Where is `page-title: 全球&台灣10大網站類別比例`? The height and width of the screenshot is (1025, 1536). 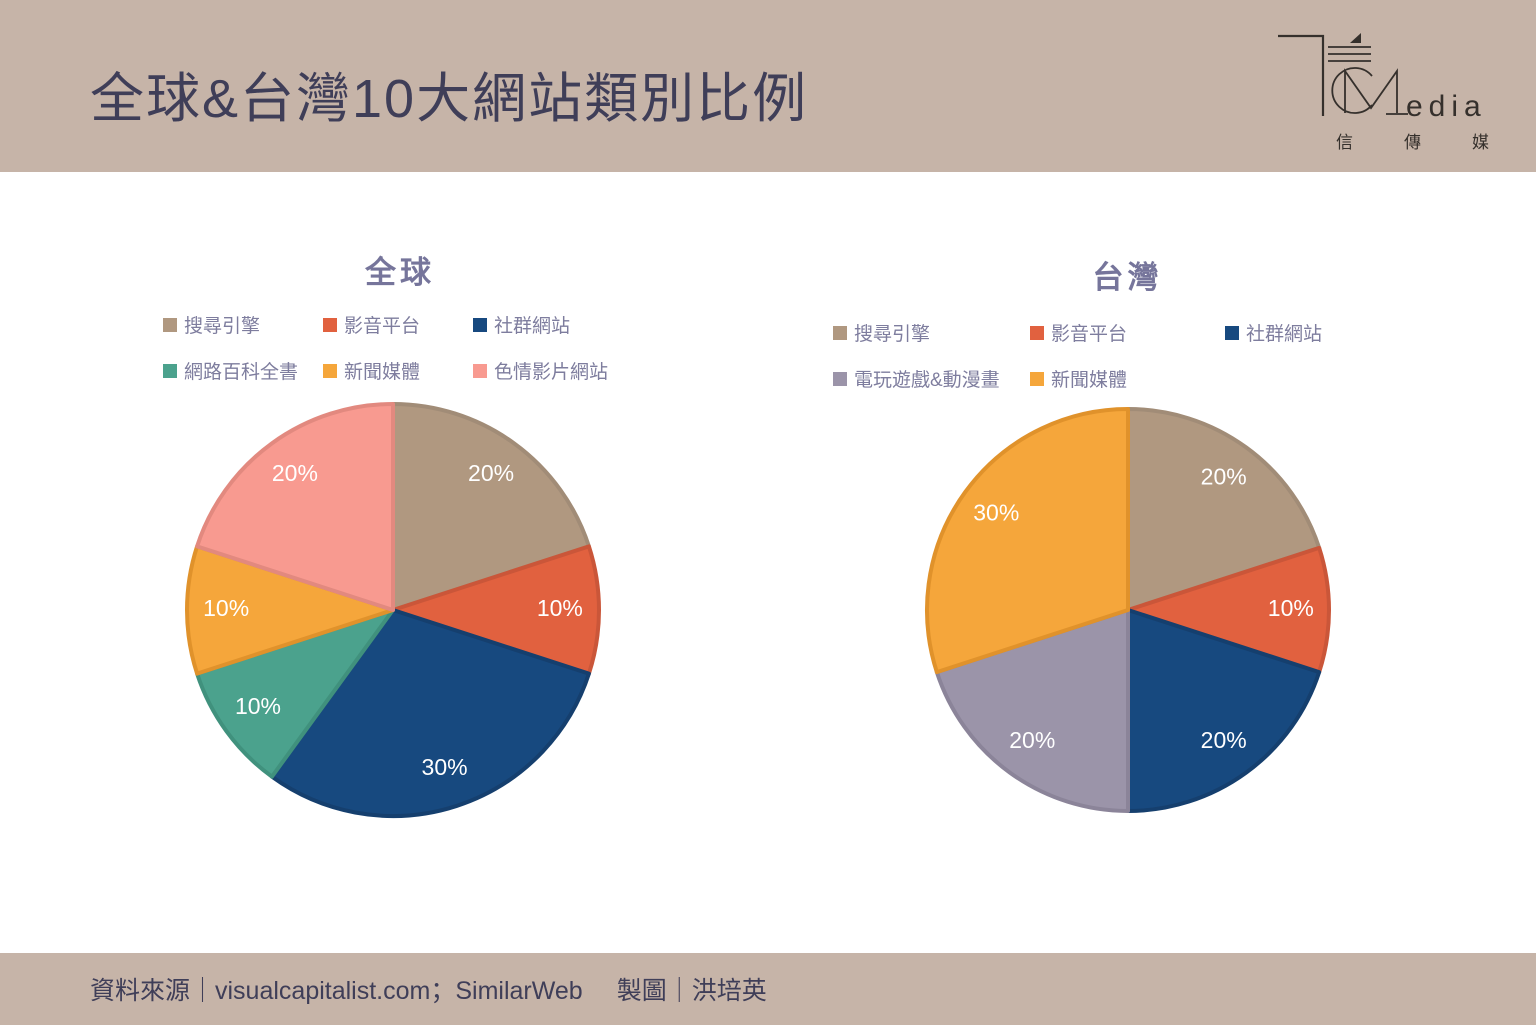 page-title: 全球&台灣10大網站類別比例 is located at coordinates (449, 98).